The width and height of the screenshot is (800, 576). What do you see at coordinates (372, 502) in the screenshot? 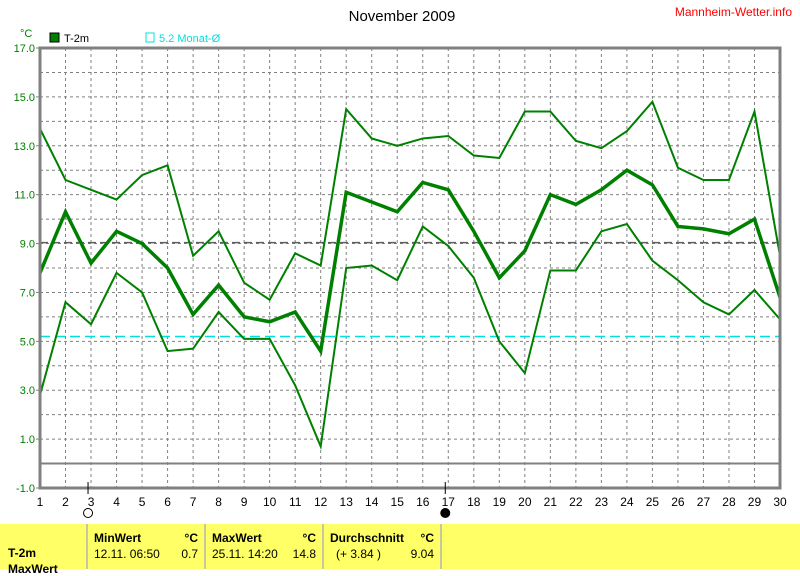
I see `x-tick-label: 14` at bounding box center [372, 502].